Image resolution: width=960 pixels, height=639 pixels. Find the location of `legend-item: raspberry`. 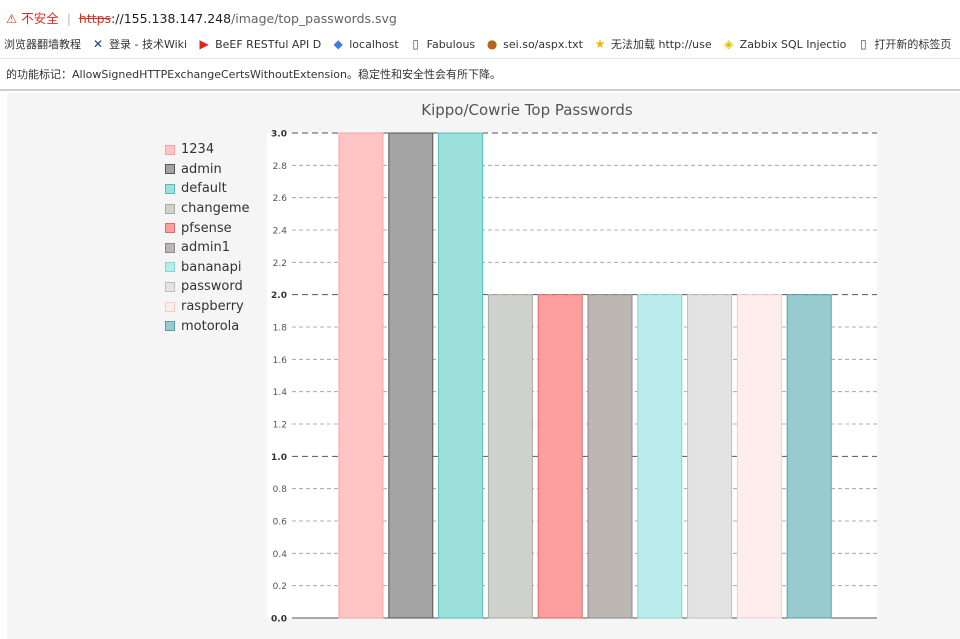

legend-item: raspberry is located at coordinates (215, 307).